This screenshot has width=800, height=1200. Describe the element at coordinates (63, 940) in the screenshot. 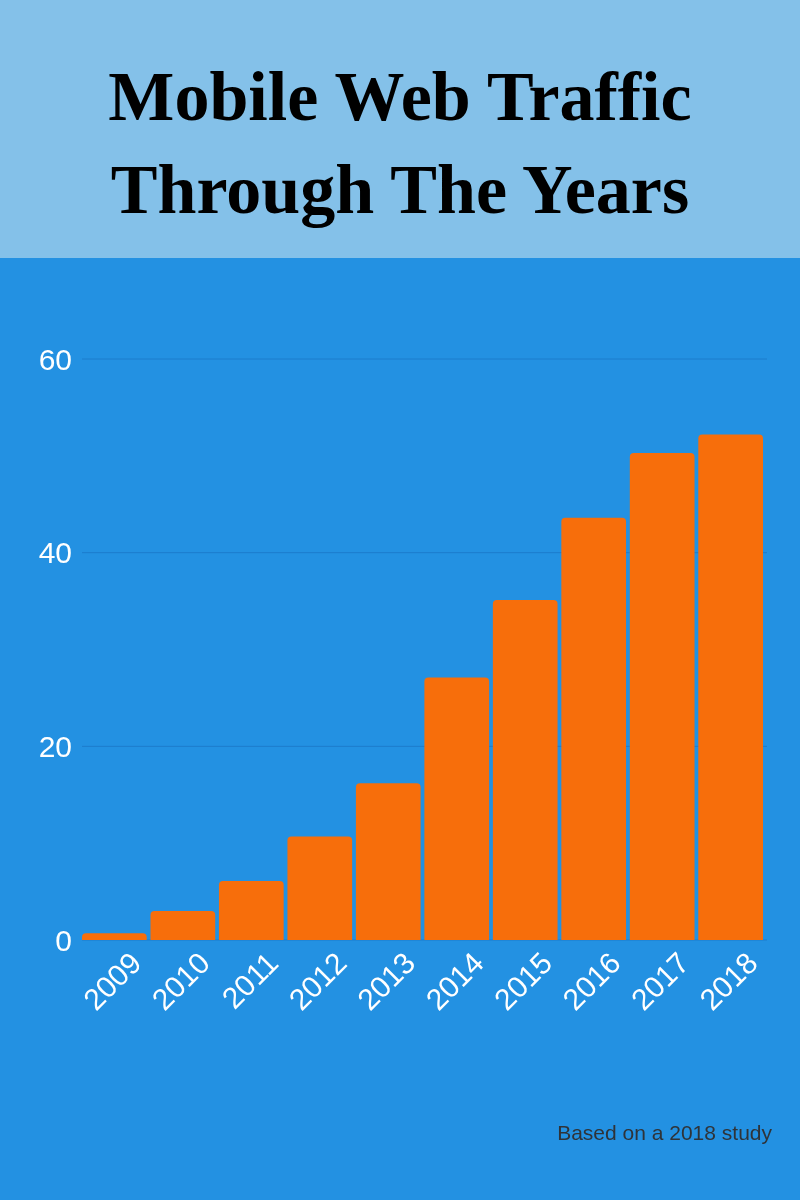

I see `y-tick-label: 0` at that location.